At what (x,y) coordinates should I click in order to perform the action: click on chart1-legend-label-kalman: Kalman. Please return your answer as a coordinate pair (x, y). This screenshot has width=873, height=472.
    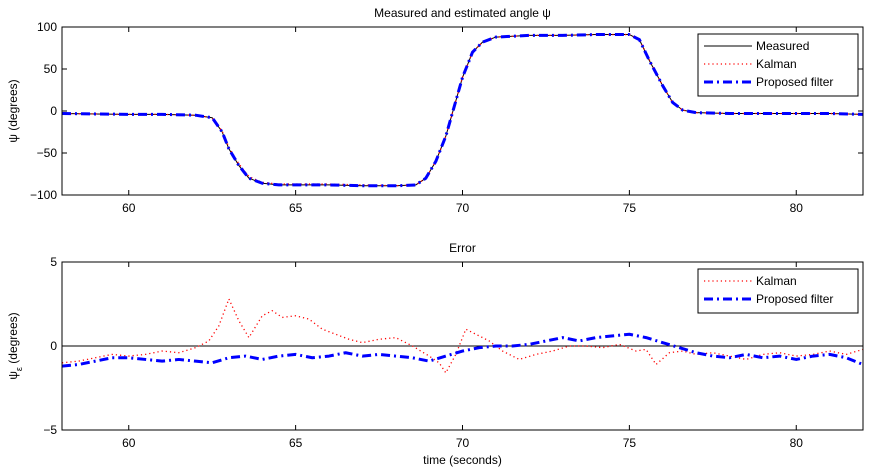
    Looking at the image, I should click on (776, 281).